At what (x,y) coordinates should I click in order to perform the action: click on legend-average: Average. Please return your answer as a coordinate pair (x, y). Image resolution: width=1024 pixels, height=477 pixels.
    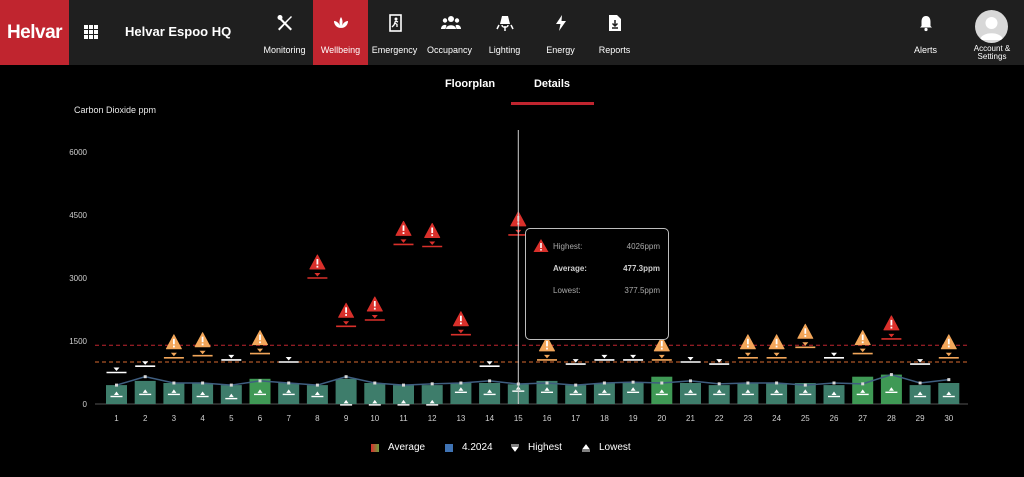
    Looking at the image, I should click on (398, 447).